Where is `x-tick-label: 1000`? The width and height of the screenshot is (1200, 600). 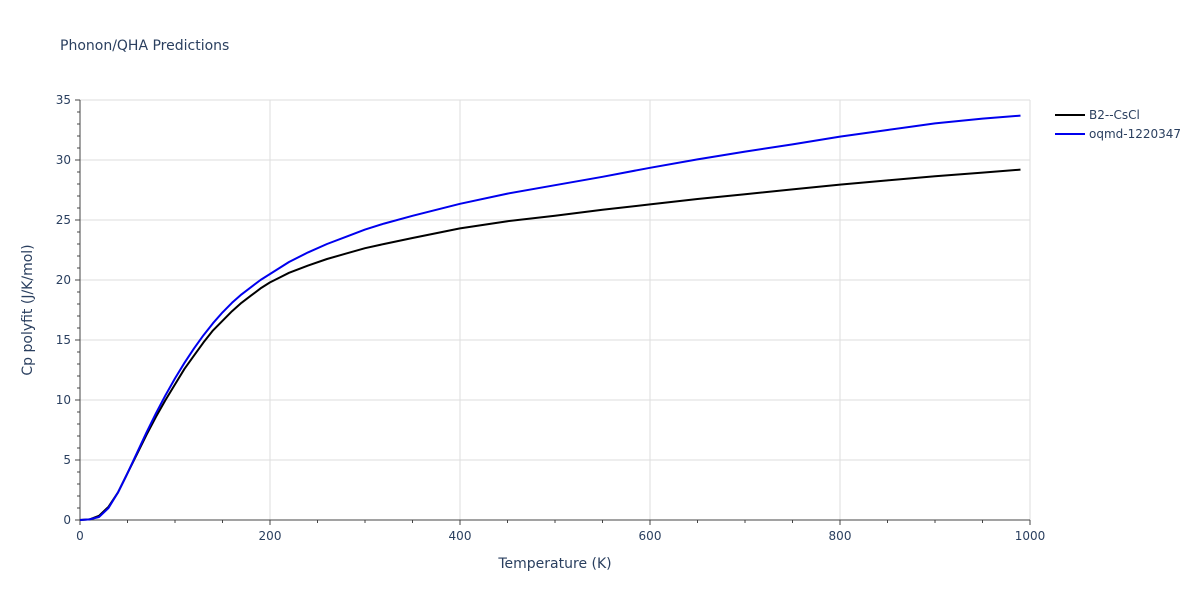
x-tick-label: 1000 is located at coordinates (1030, 536).